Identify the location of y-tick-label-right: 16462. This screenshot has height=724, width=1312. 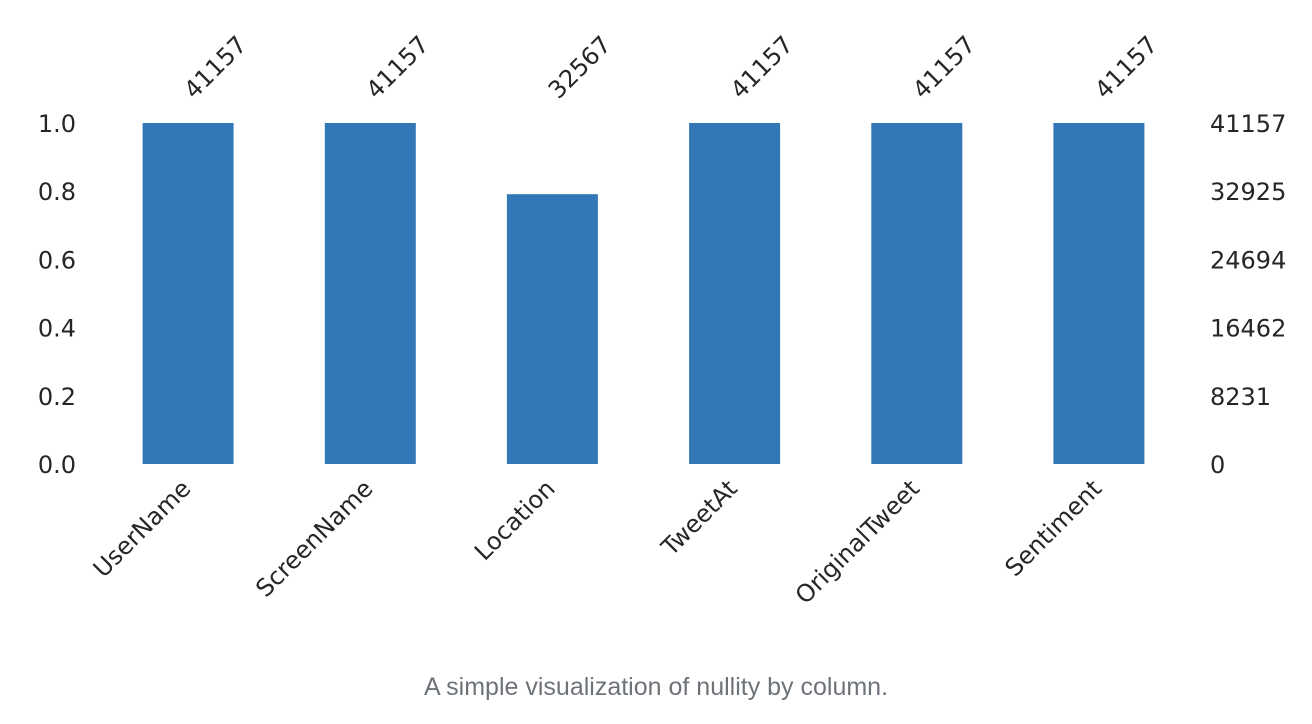
(1248, 329).